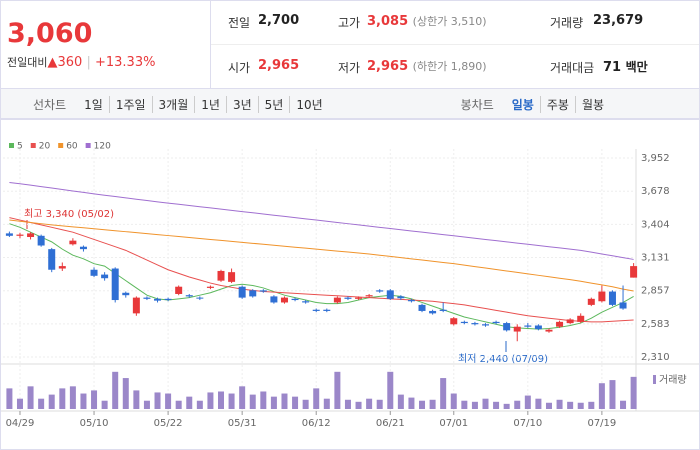 The height and width of the screenshot is (450, 700). Describe the element at coordinates (308, 104) in the screenshot. I see `period-button: 10년` at that location.